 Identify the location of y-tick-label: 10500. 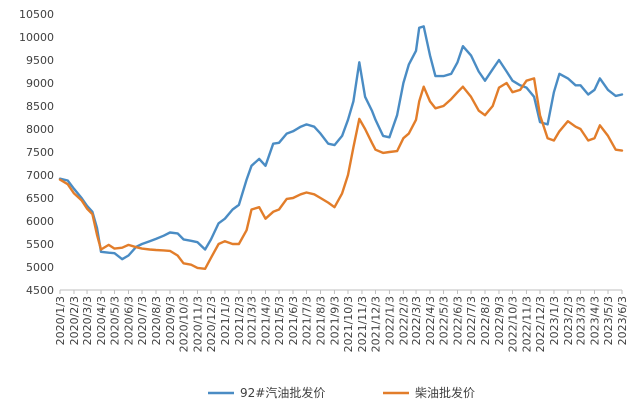
(36, 14).